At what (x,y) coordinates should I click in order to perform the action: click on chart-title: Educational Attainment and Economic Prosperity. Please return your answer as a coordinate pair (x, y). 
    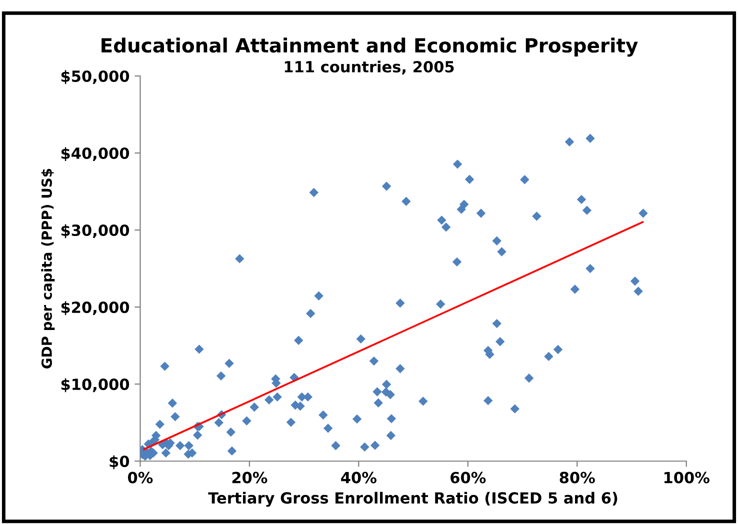
    Looking at the image, I should click on (370, 47).